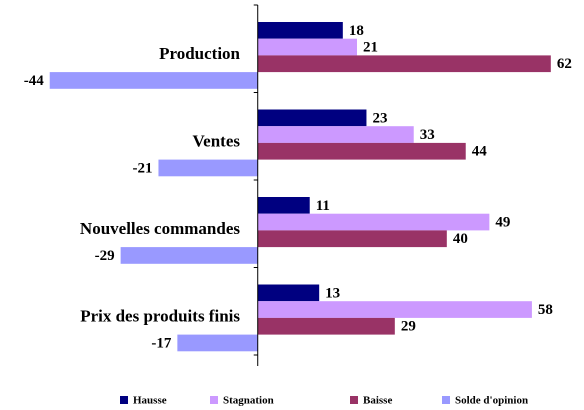 The width and height of the screenshot is (584, 410). I want to click on value-label: 49, so click(502, 222).